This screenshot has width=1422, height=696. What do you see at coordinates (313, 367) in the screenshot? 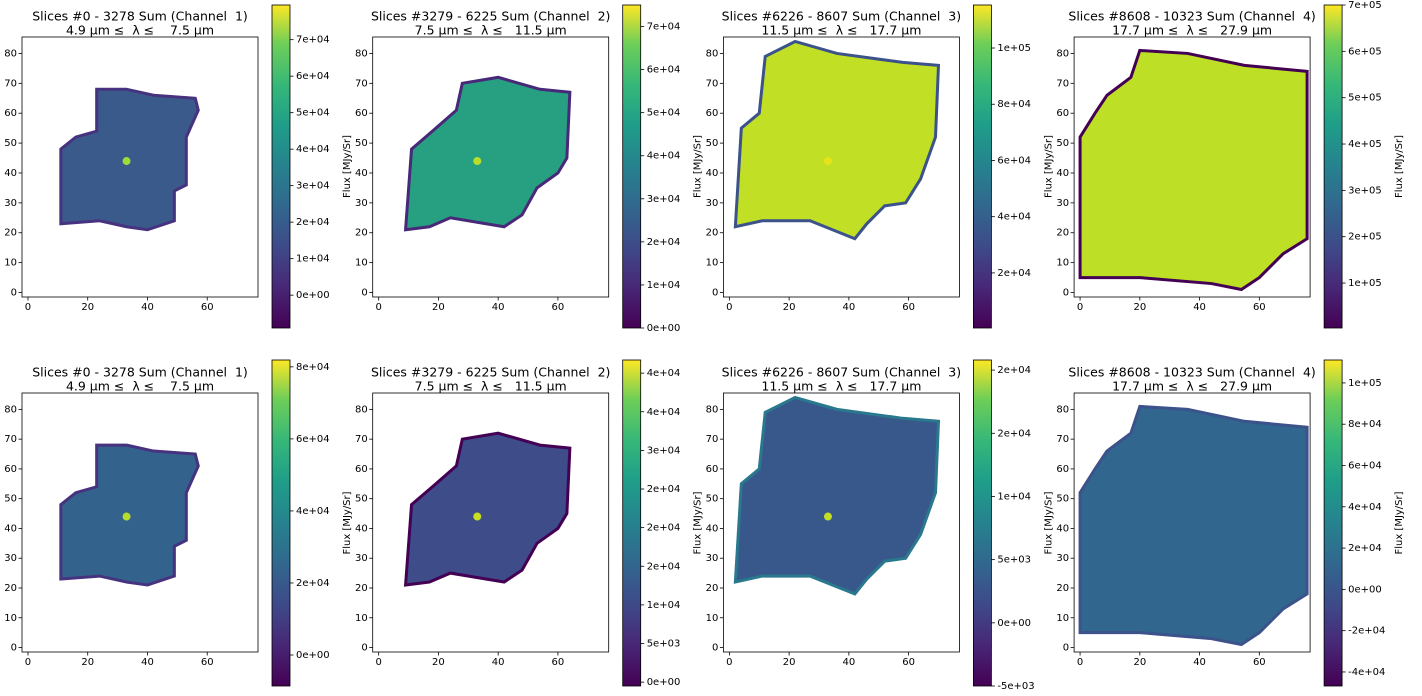
I see `colorbar-tick-label: 8e+04` at bounding box center [313, 367].